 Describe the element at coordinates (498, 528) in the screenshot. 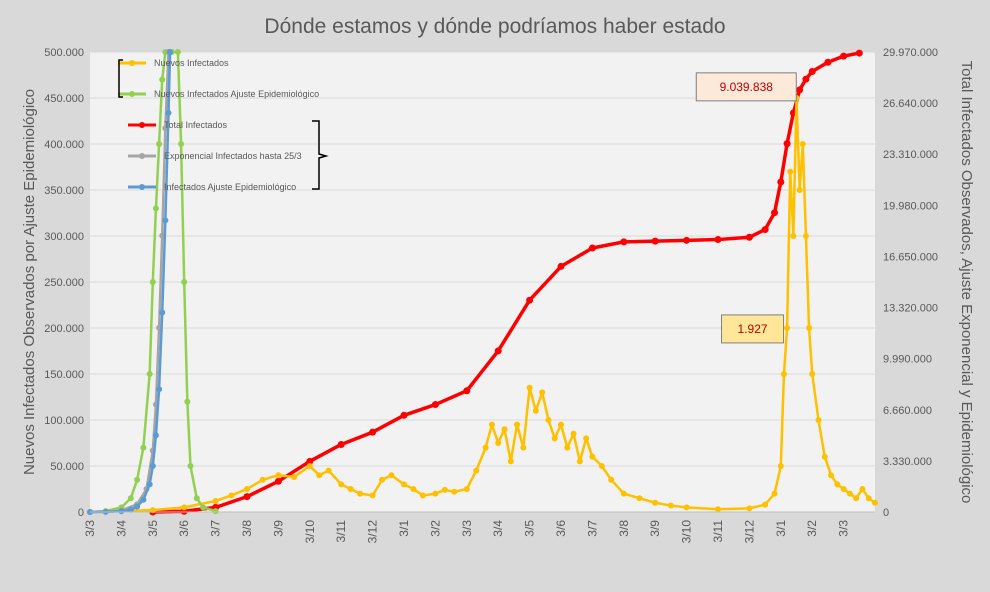

I see `x-axis-tick-label: 3/4` at that location.